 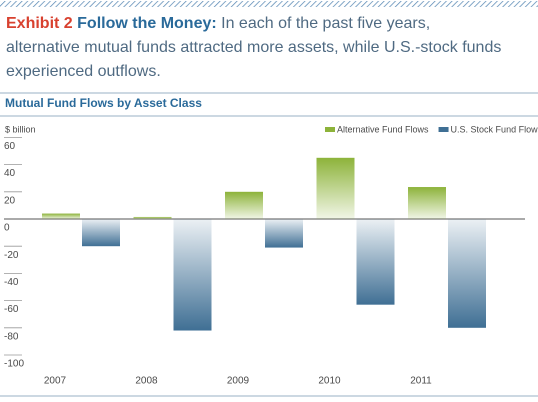 I want to click on x-tick-label: 2008, so click(x=146, y=381).